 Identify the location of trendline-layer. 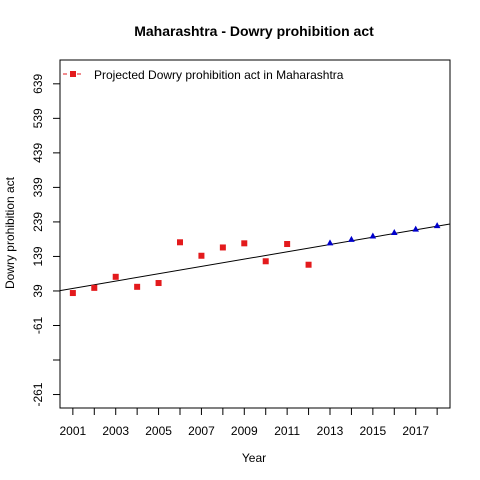
(255, 257).